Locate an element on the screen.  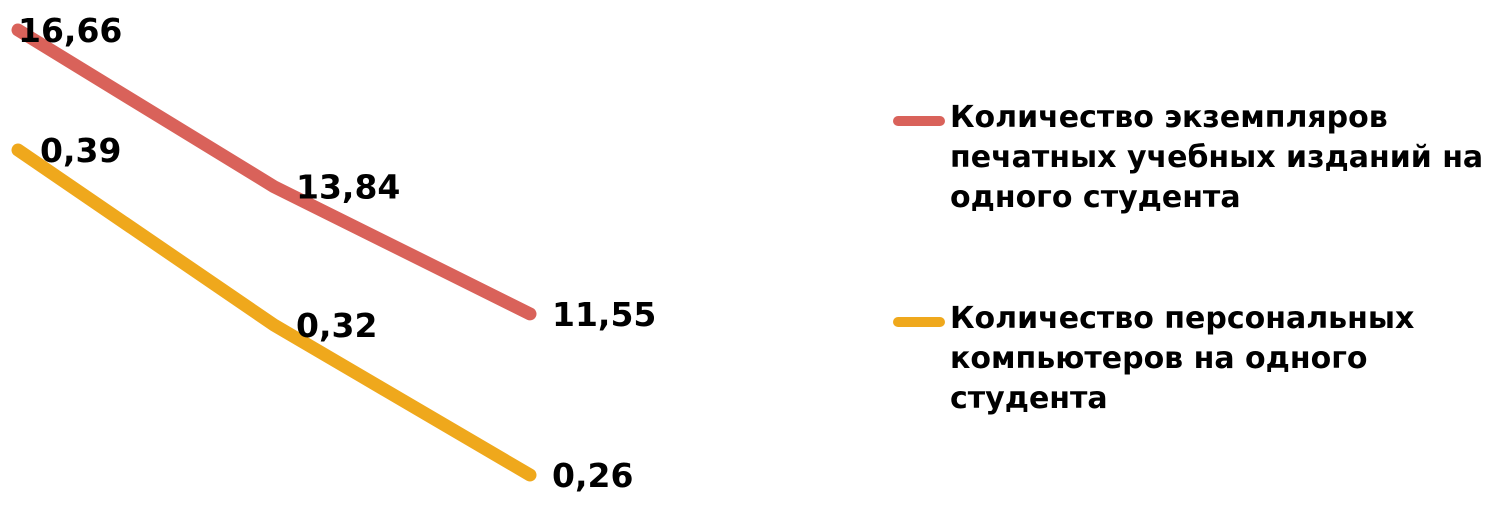
data-label: 11,55 is located at coordinates (604, 314).